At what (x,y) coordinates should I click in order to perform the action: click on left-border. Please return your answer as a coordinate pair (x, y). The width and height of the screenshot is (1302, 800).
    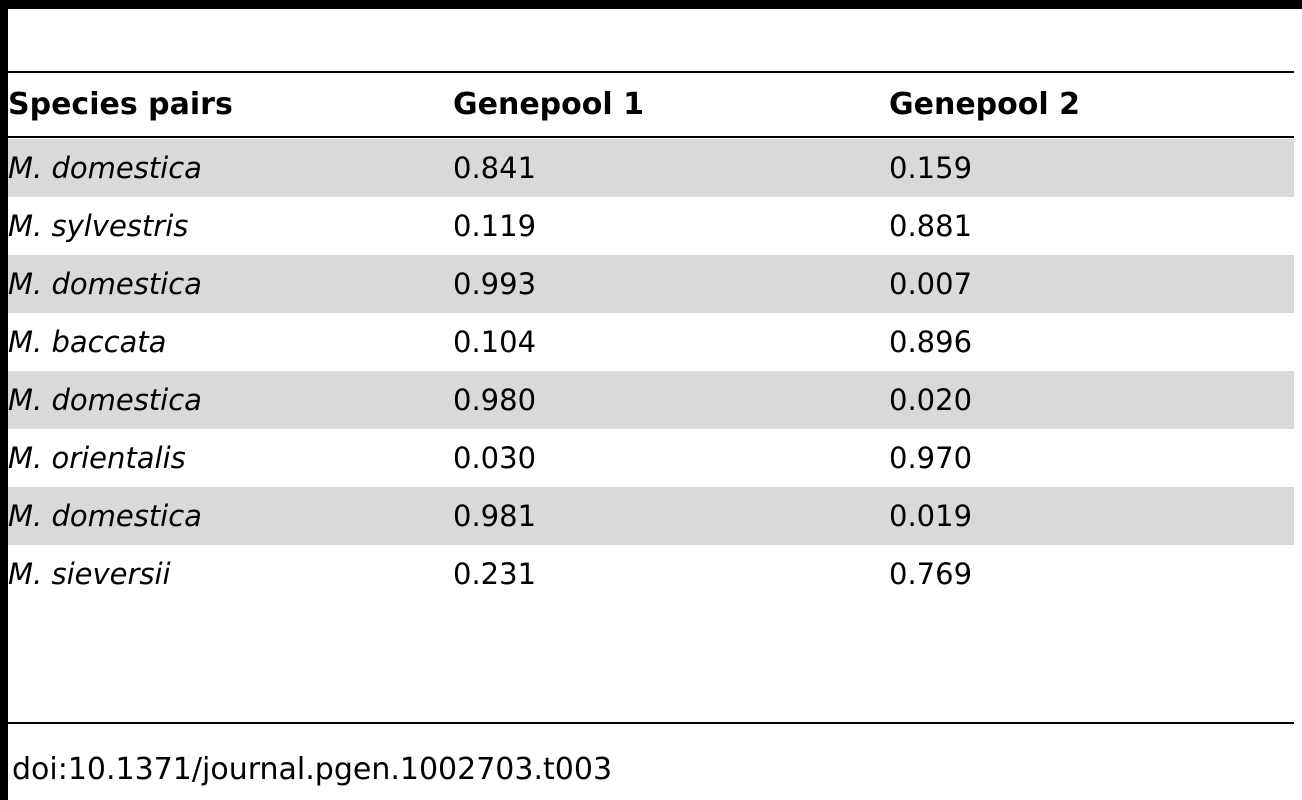
    Looking at the image, I should click on (4, 400).